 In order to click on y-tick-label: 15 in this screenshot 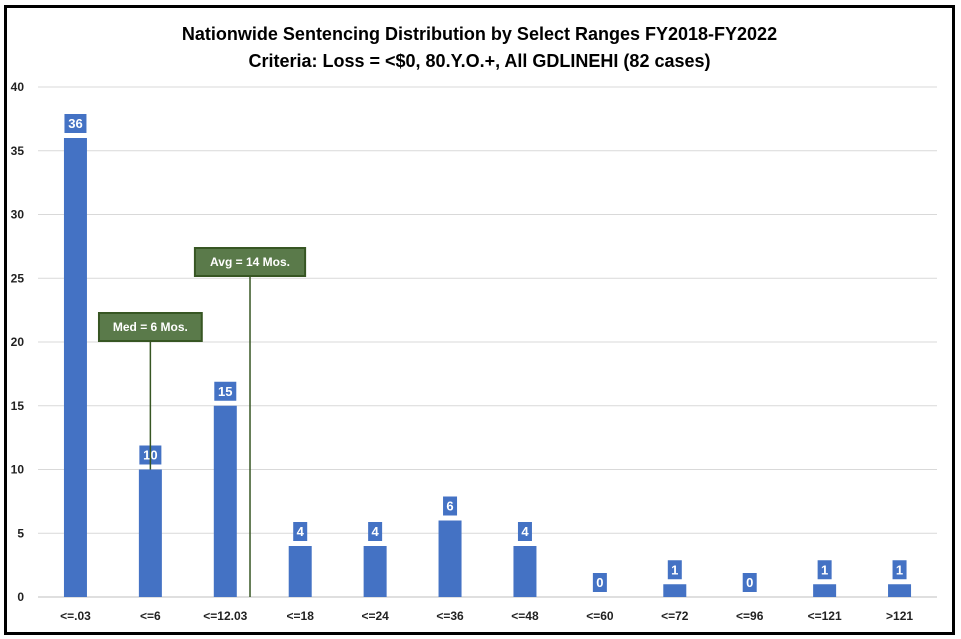, I will do `click(18, 406)`.